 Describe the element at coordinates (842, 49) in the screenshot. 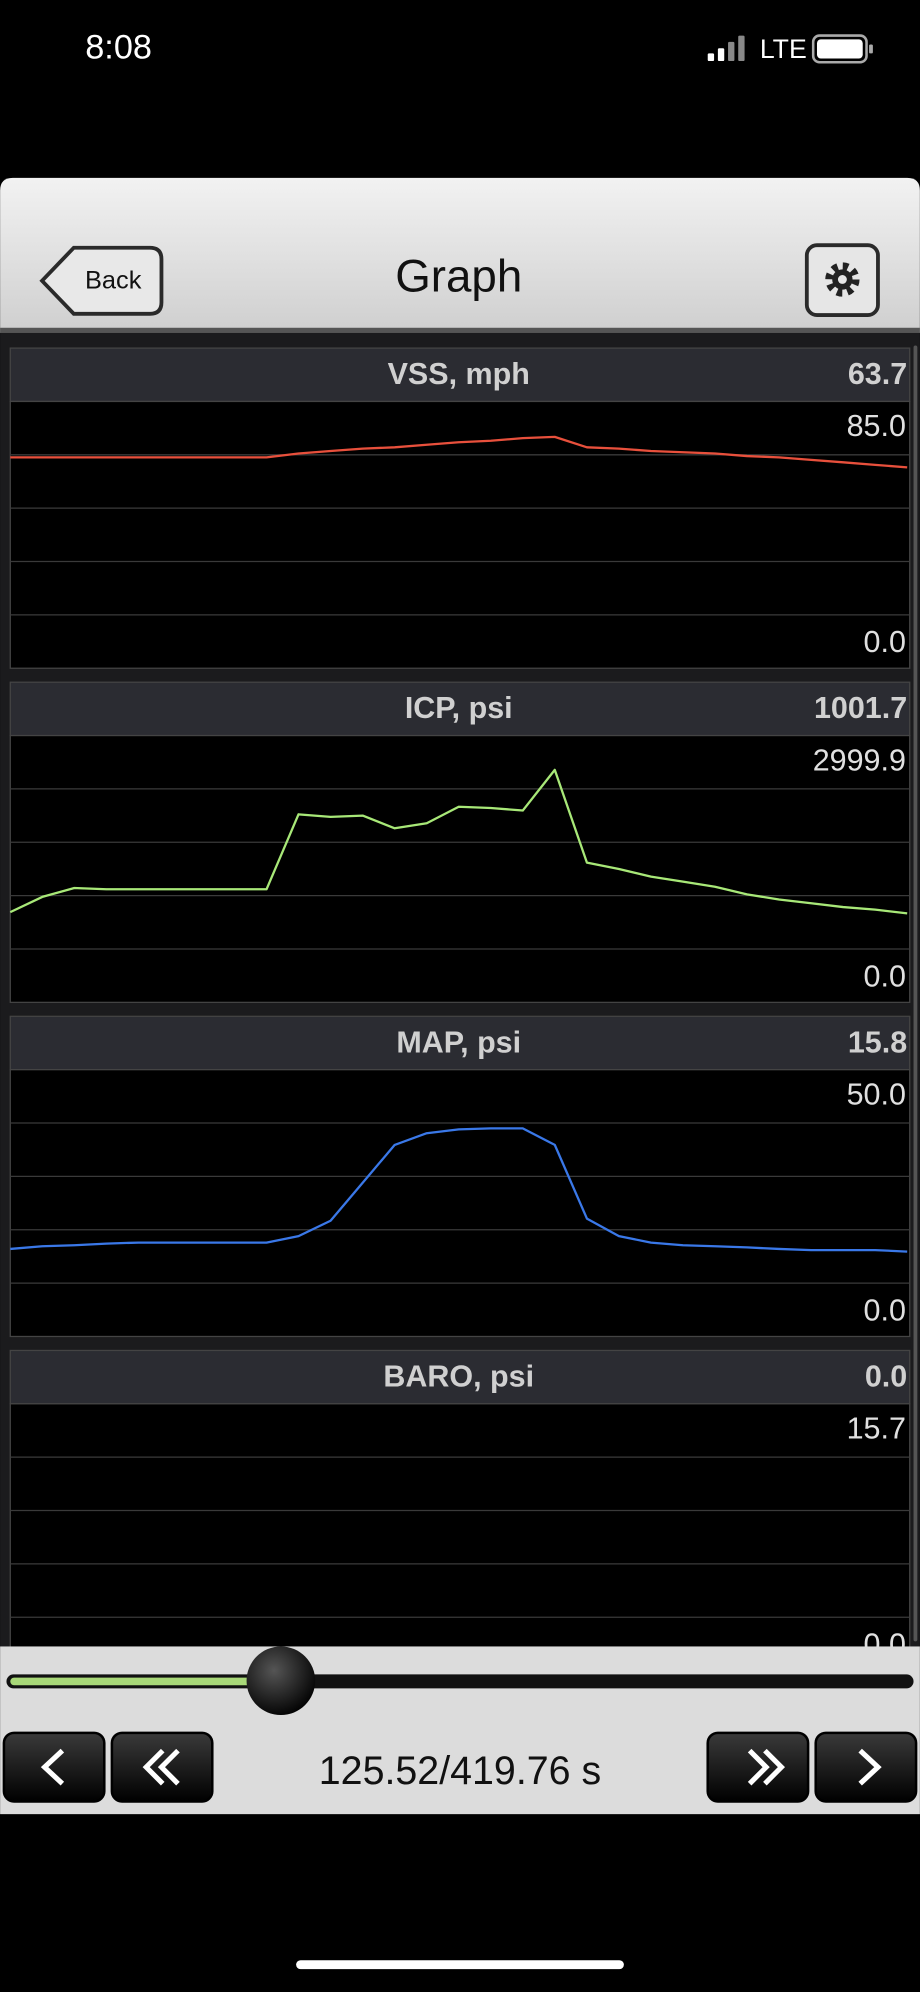

I see `battery-icon` at that location.